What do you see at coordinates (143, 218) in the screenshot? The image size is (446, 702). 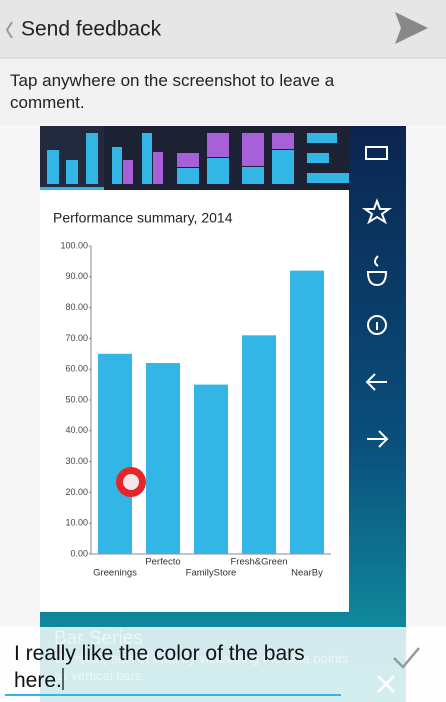 I see `chart-title: Performance summary, 2014` at bounding box center [143, 218].